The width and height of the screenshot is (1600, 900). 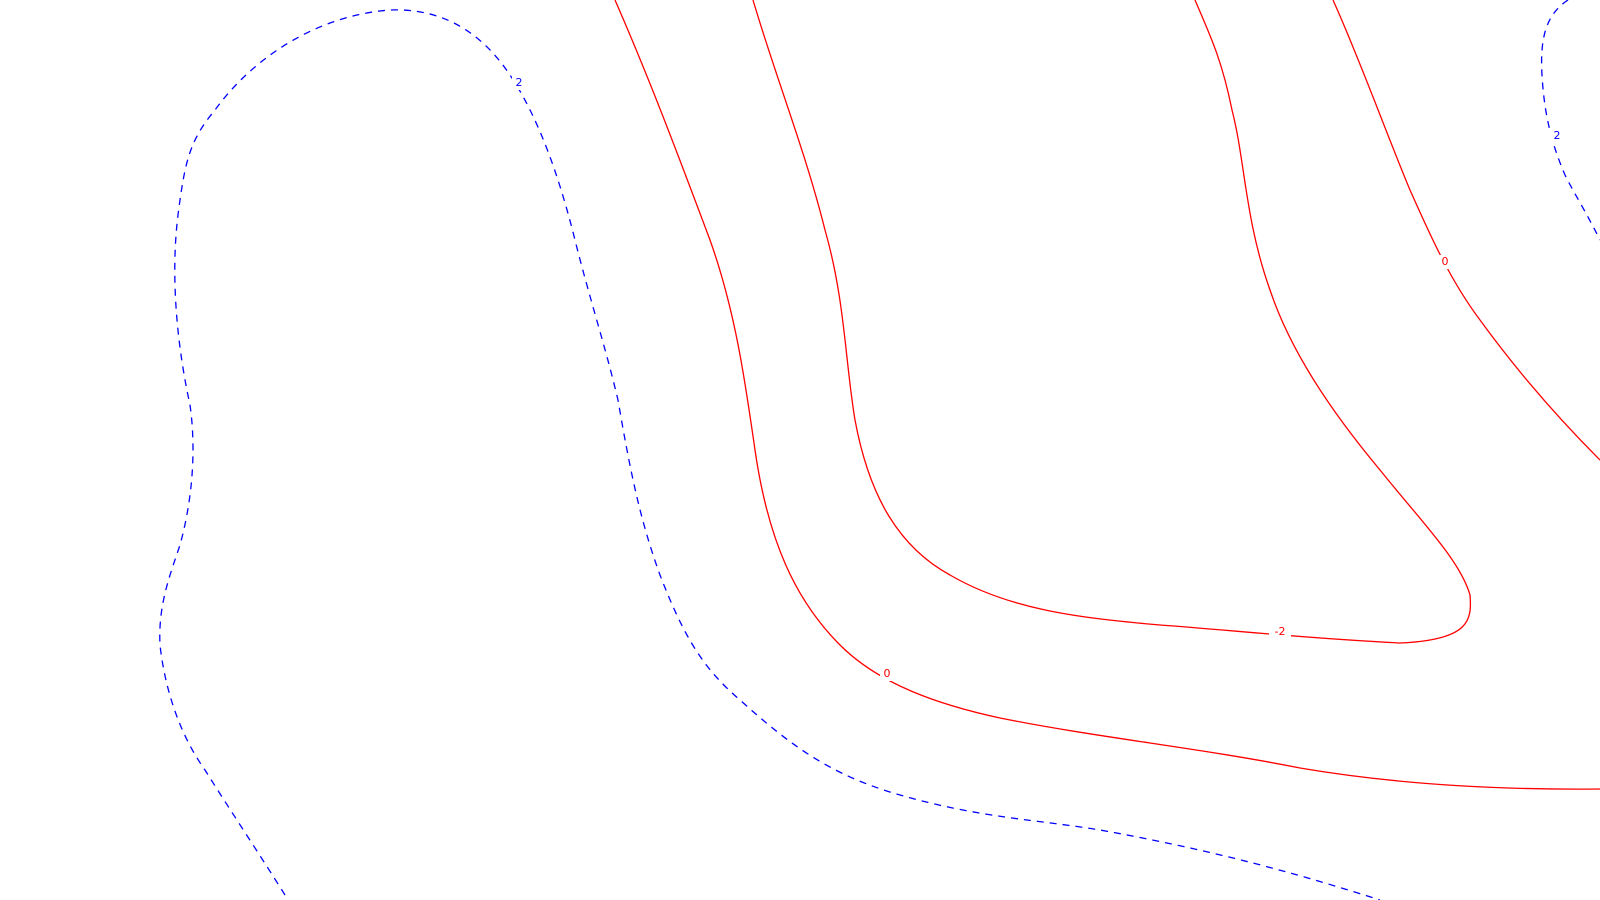 I want to click on contour-label-red-neg-two: -2, so click(x=1280, y=632).